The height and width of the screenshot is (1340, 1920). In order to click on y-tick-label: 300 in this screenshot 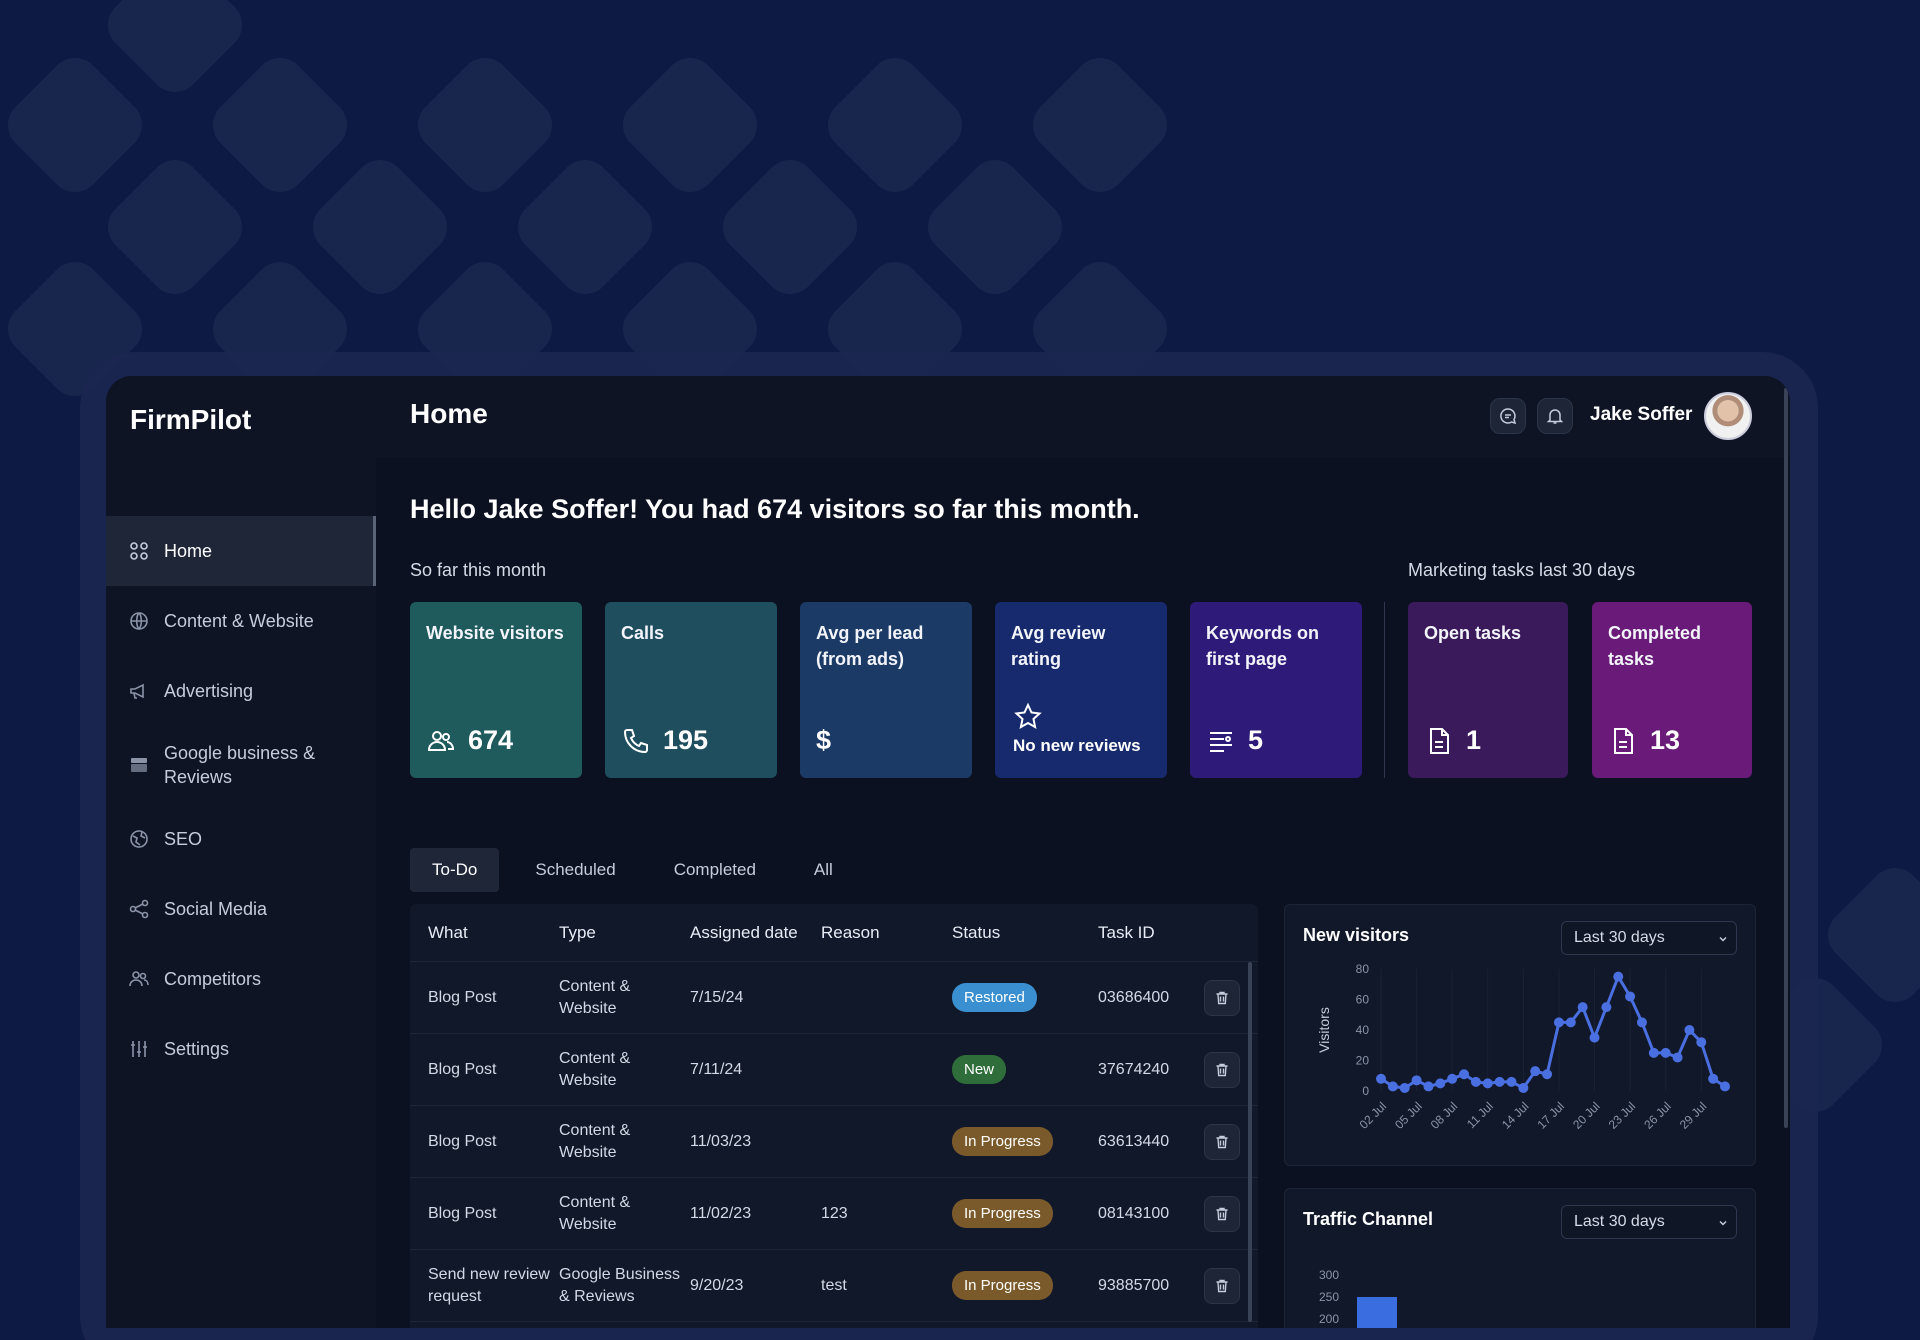, I will do `click(1329, 1275)`.